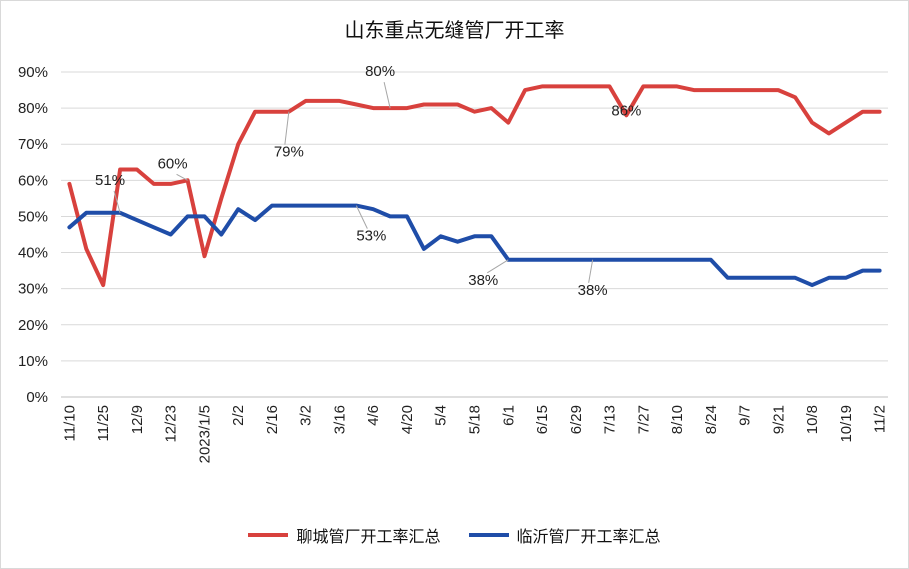  I want to click on x-tick-label: 7/27, so click(643, 419).